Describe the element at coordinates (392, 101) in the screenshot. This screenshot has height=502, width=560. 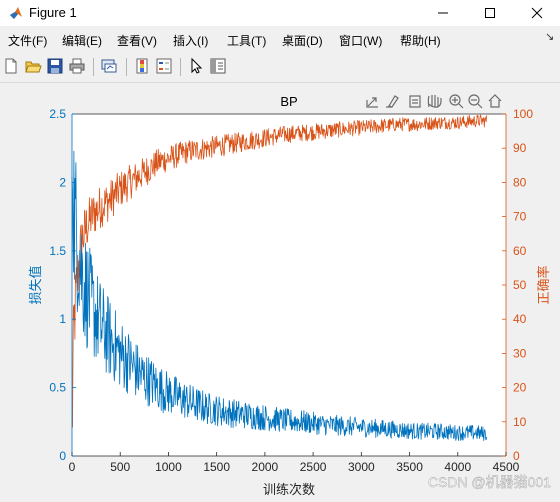
I see `brush-icon` at that location.